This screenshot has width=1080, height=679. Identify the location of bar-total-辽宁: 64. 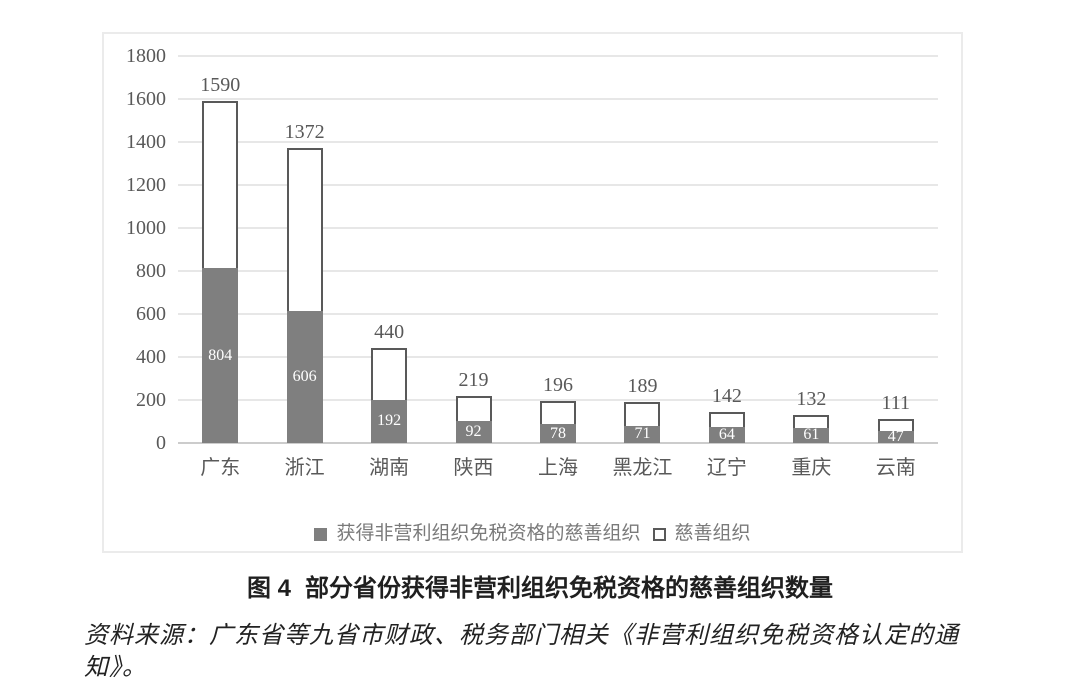
(726, 428).